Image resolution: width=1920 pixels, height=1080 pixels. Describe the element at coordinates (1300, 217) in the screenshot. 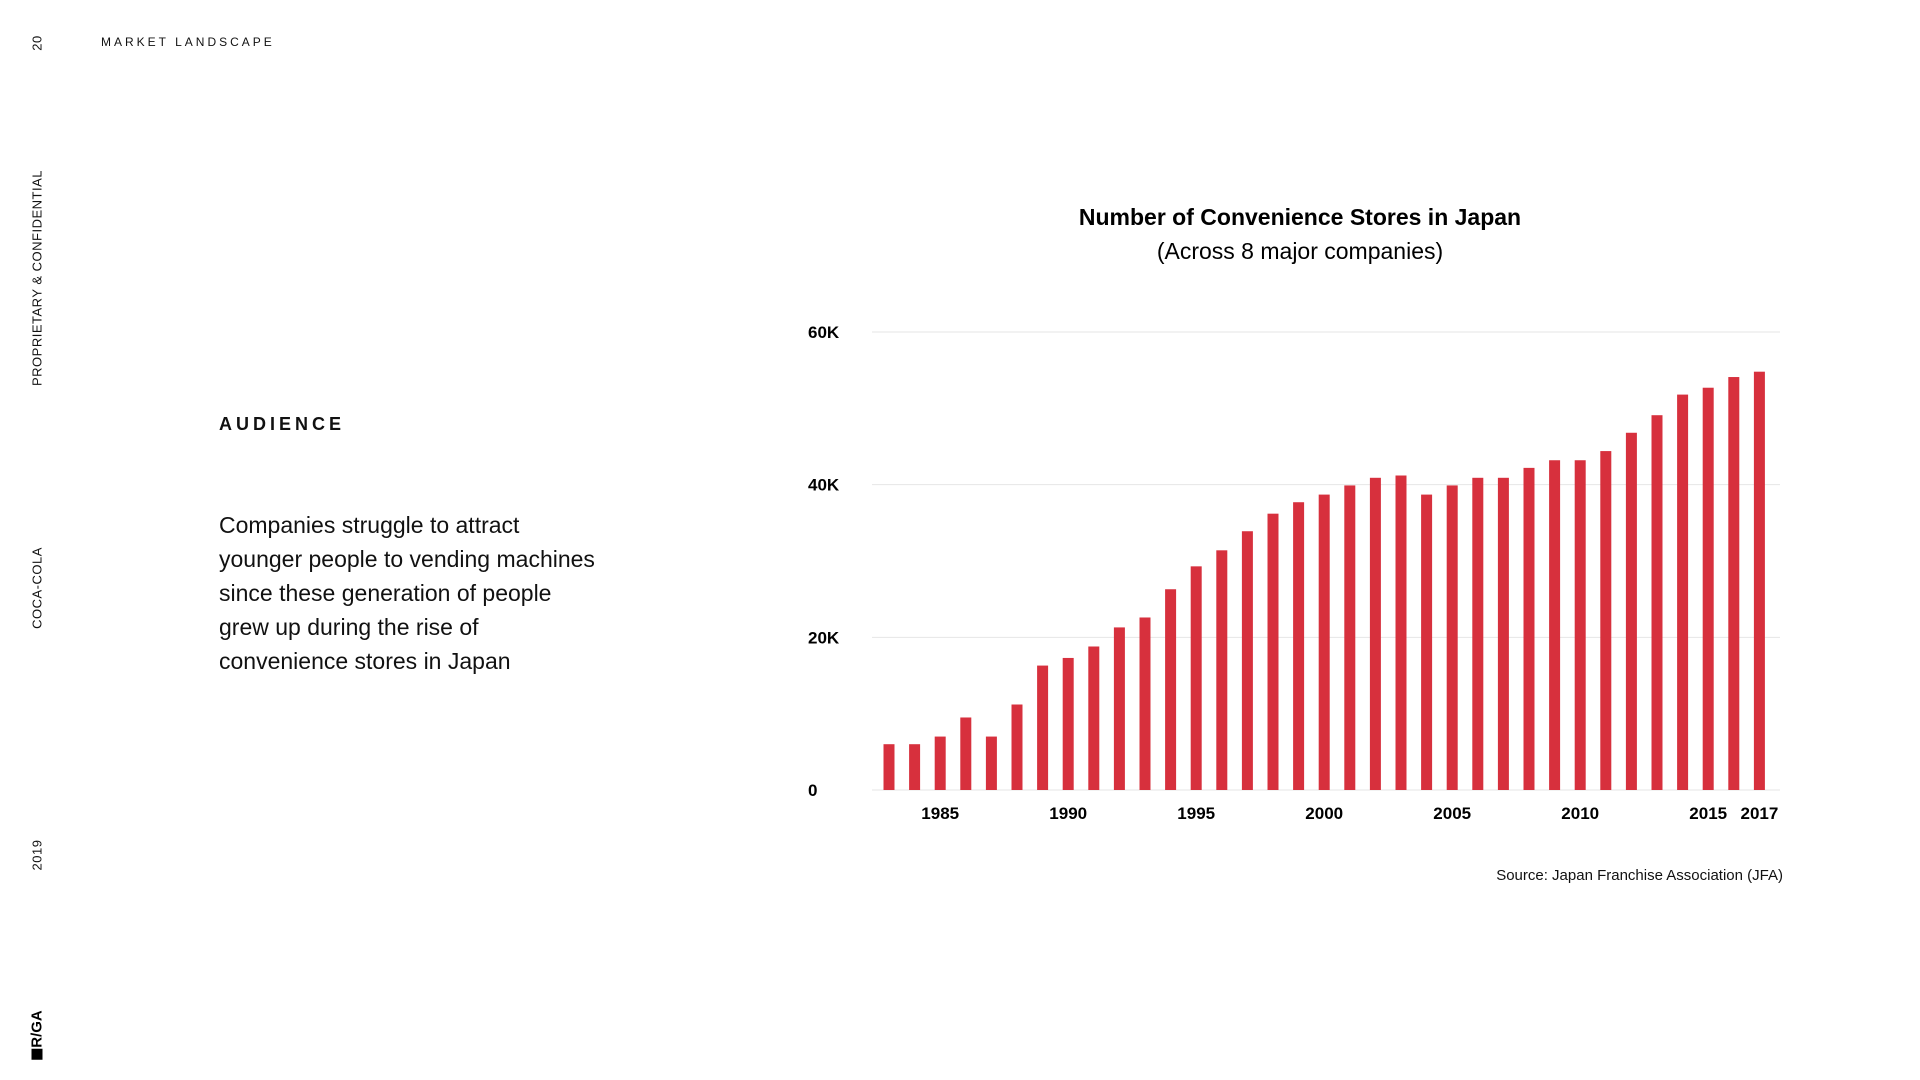

I see `chart-title: Number of Convenience Stores in Japan` at that location.